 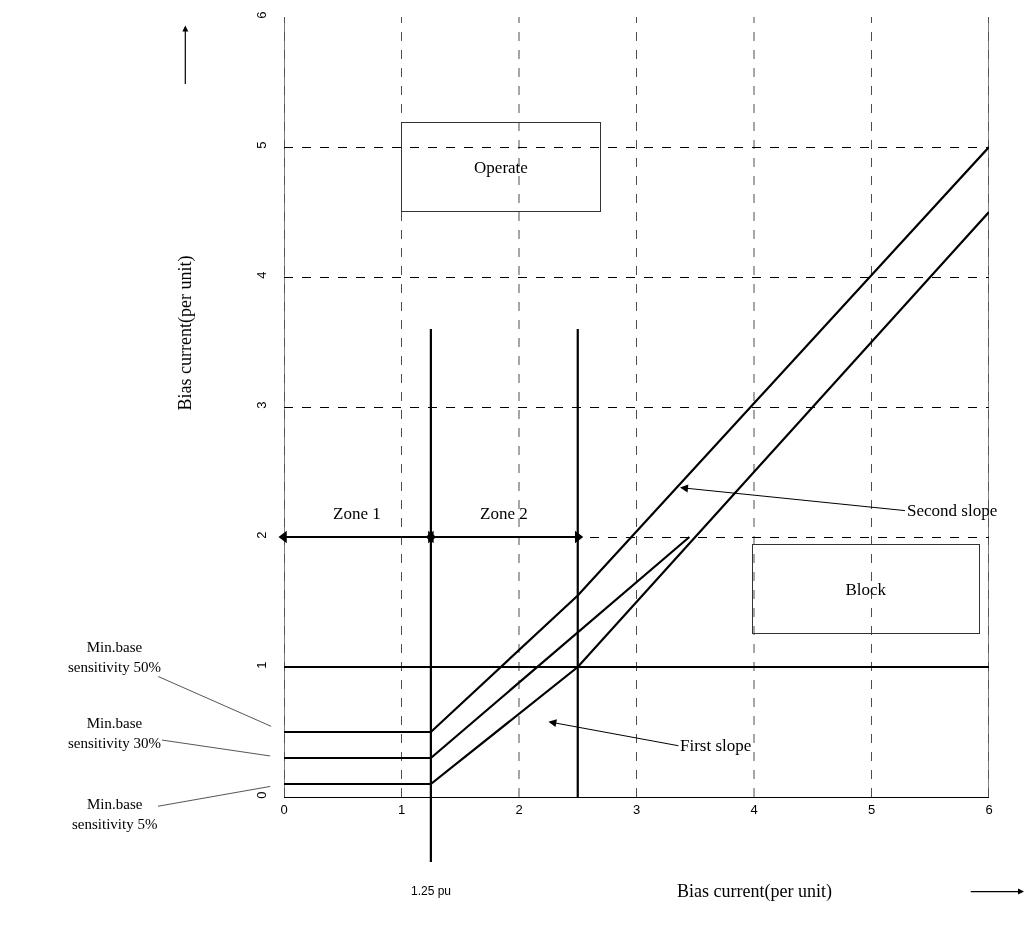 I want to click on x-tick-label: 0, so click(x=284, y=809).